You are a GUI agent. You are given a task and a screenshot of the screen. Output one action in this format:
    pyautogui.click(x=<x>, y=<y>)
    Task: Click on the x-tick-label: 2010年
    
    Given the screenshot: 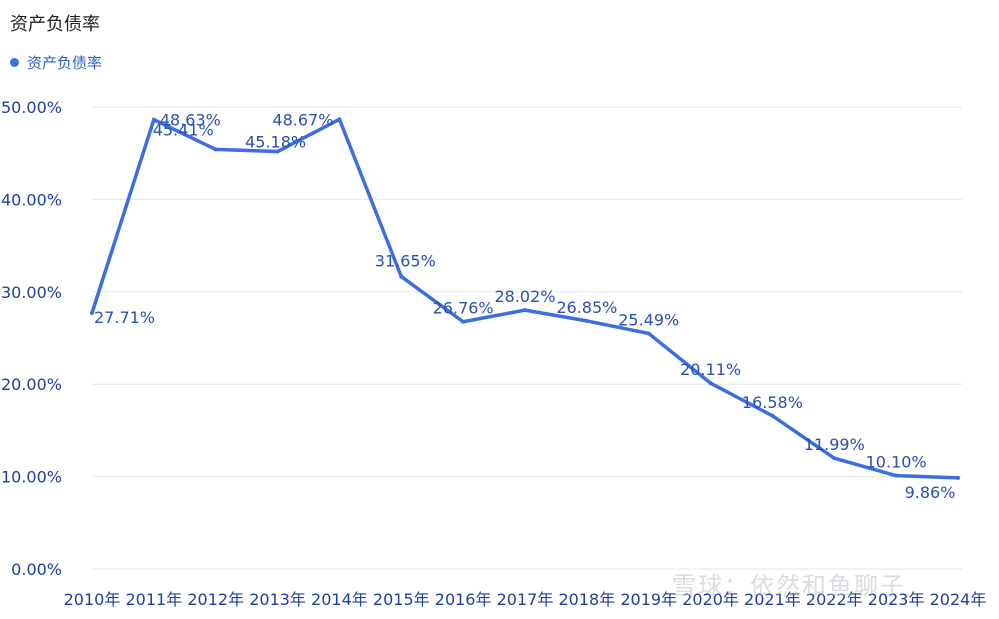 What is the action you would take?
    pyautogui.click(x=92, y=599)
    